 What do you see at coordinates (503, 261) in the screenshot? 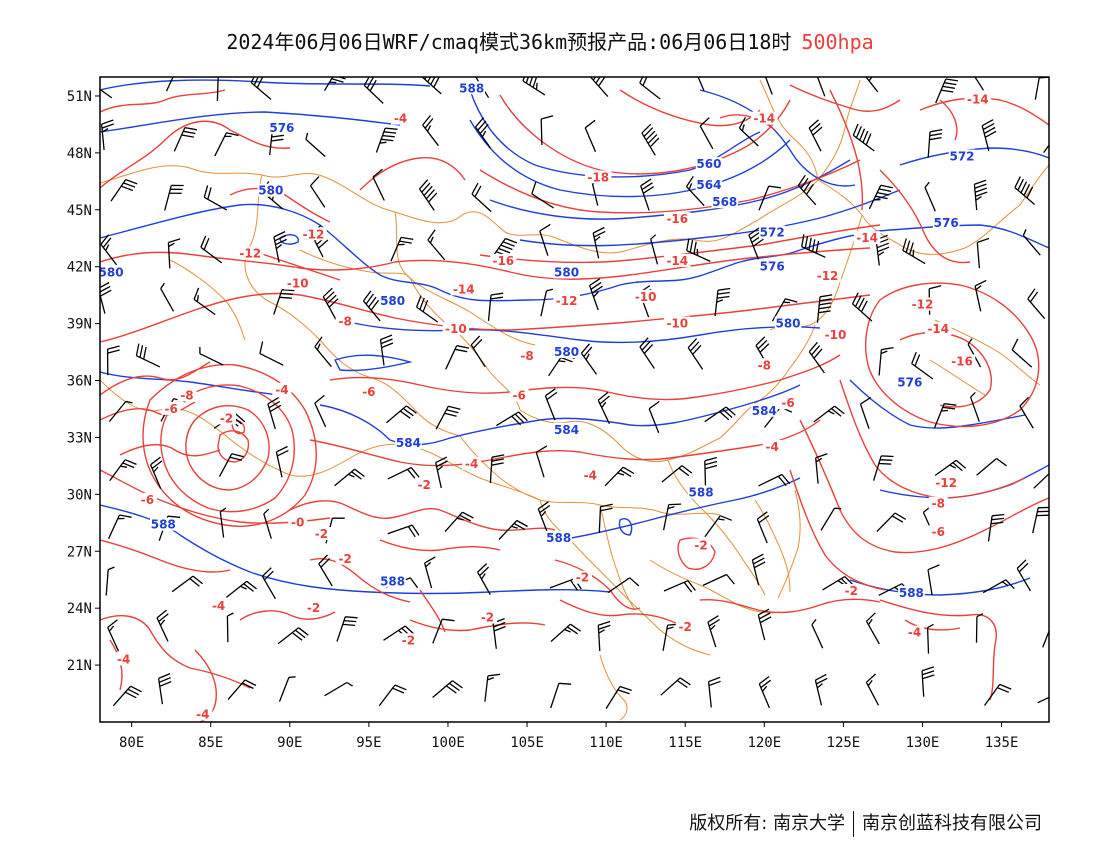
I see `temperature-contour-label: -16` at bounding box center [503, 261].